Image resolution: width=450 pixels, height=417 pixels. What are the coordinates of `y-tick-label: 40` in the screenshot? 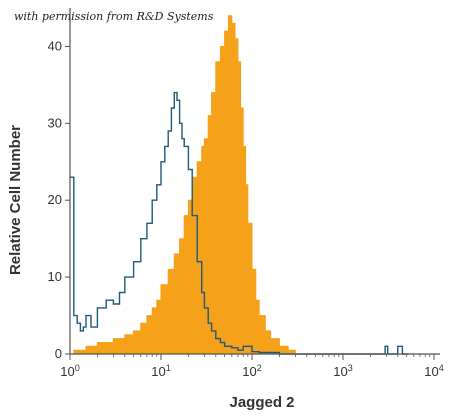 It's located at (55, 45).